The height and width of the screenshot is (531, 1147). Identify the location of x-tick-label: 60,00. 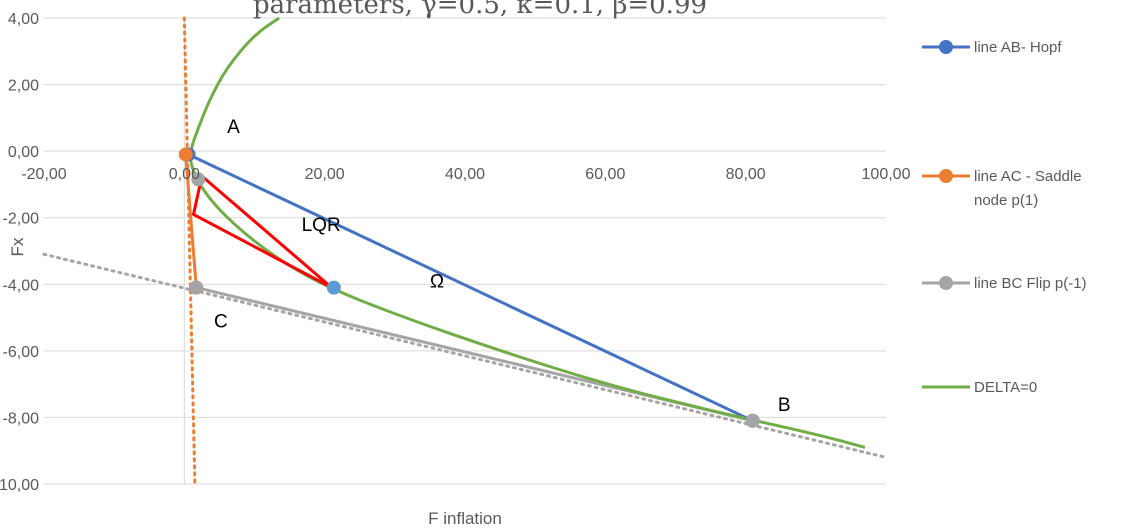
(605, 174).